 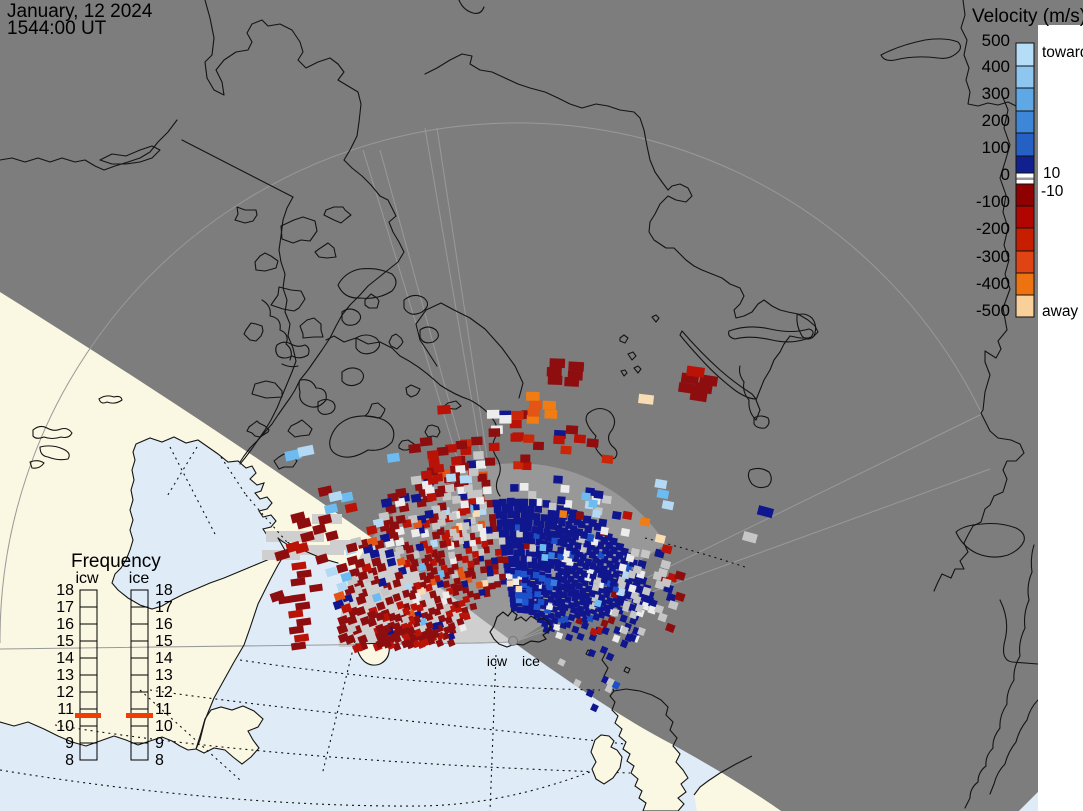 What do you see at coordinates (116, 561) in the screenshot?
I see `svg-text: Frequency` at bounding box center [116, 561].